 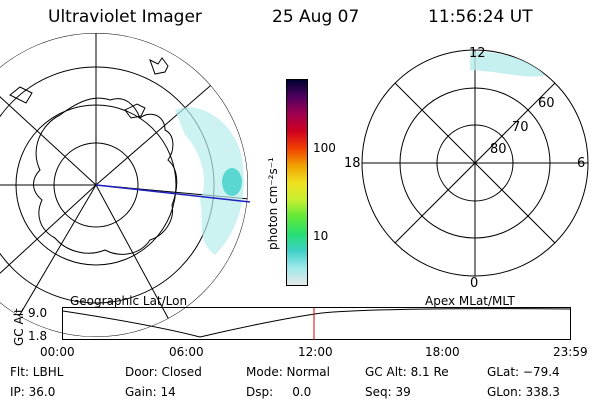 I want to click on altitude-xtick-1200: 12:00, so click(x=315, y=352).